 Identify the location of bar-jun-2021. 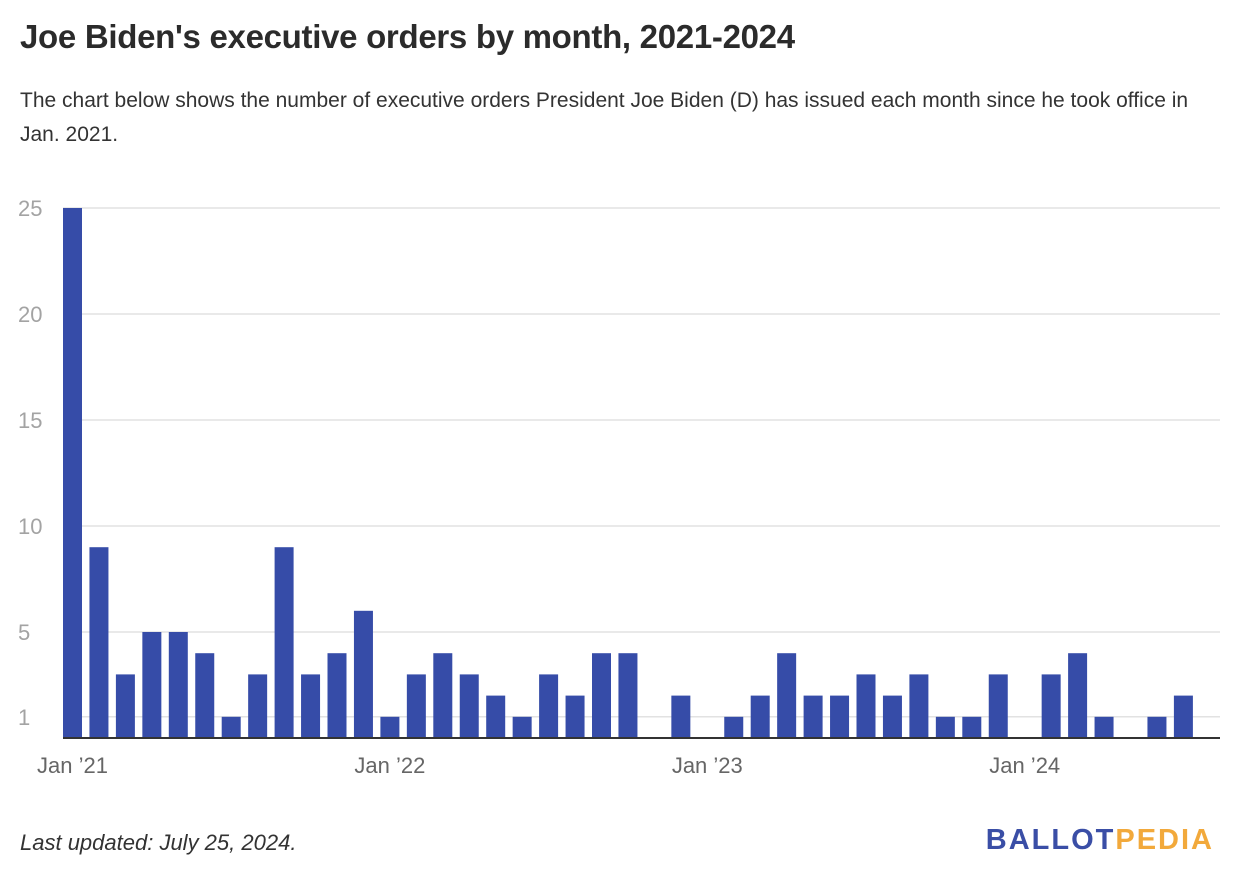
(205, 695).